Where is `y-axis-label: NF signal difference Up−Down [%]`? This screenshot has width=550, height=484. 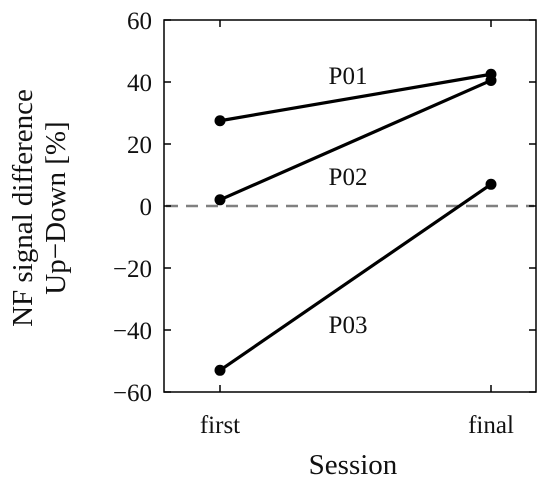
y-axis-label: NF signal difference Up−Down [%] is located at coordinates (39, 208).